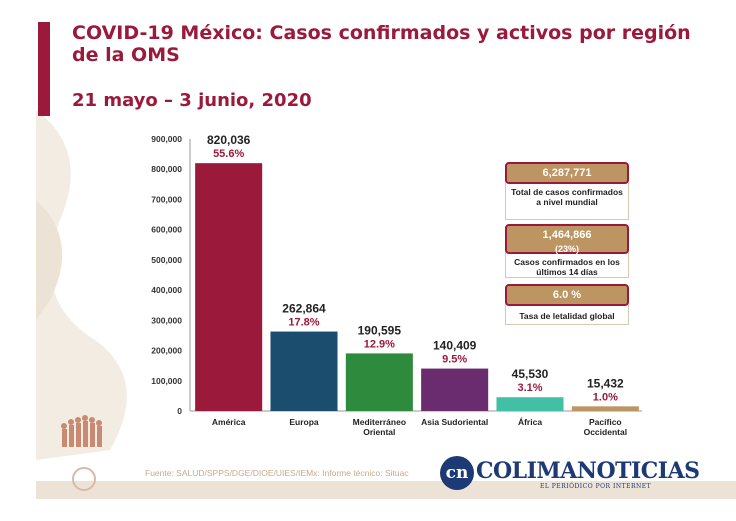 The width and height of the screenshot is (736, 521). Describe the element at coordinates (566, 249) in the screenshot. I see `stat-recent-pct: (23%)` at that location.